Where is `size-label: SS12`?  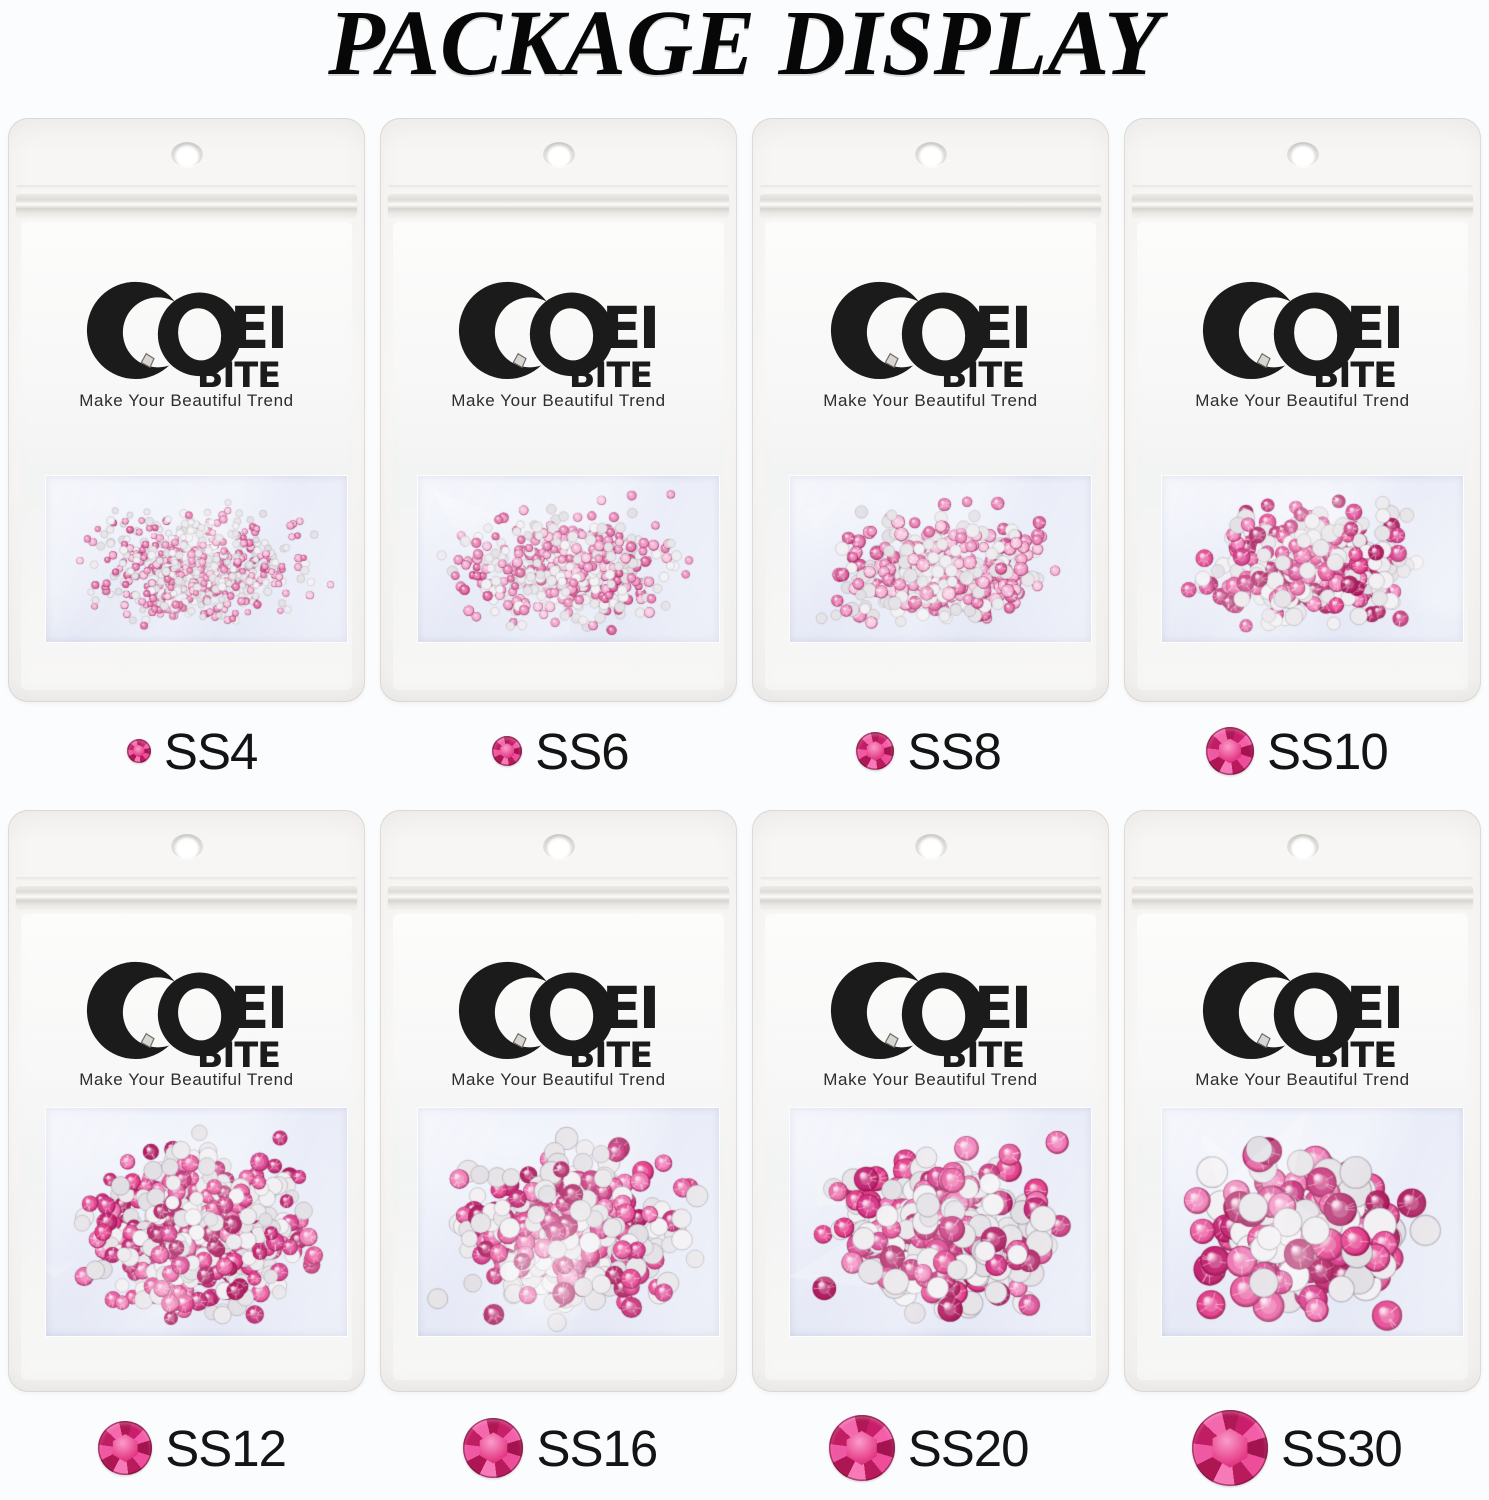
size-label: SS12 is located at coordinates (192, 1448).